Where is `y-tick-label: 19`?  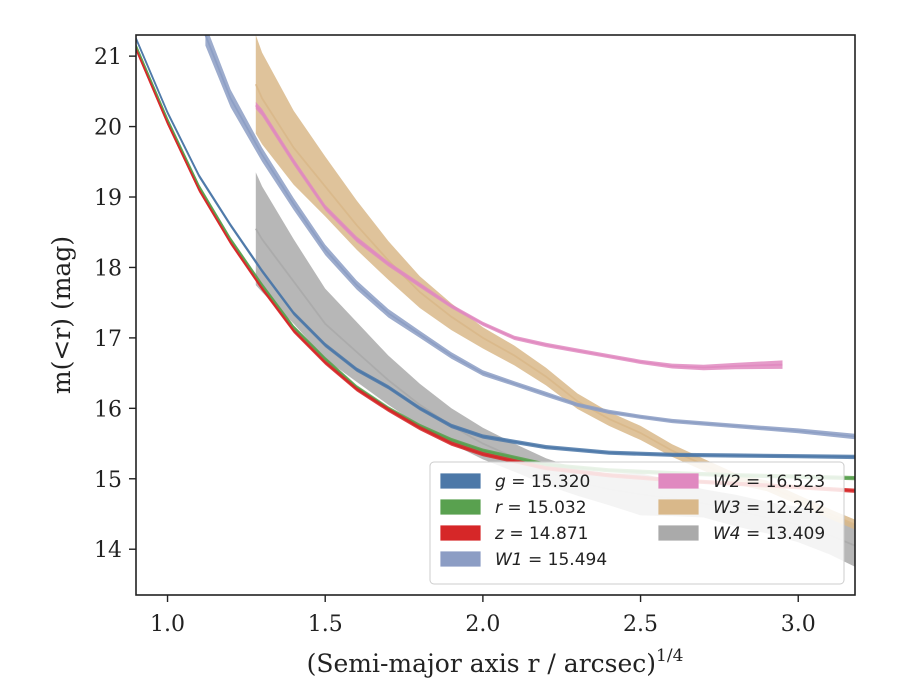 y-tick-label: 19 is located at coordinates (108, 198).